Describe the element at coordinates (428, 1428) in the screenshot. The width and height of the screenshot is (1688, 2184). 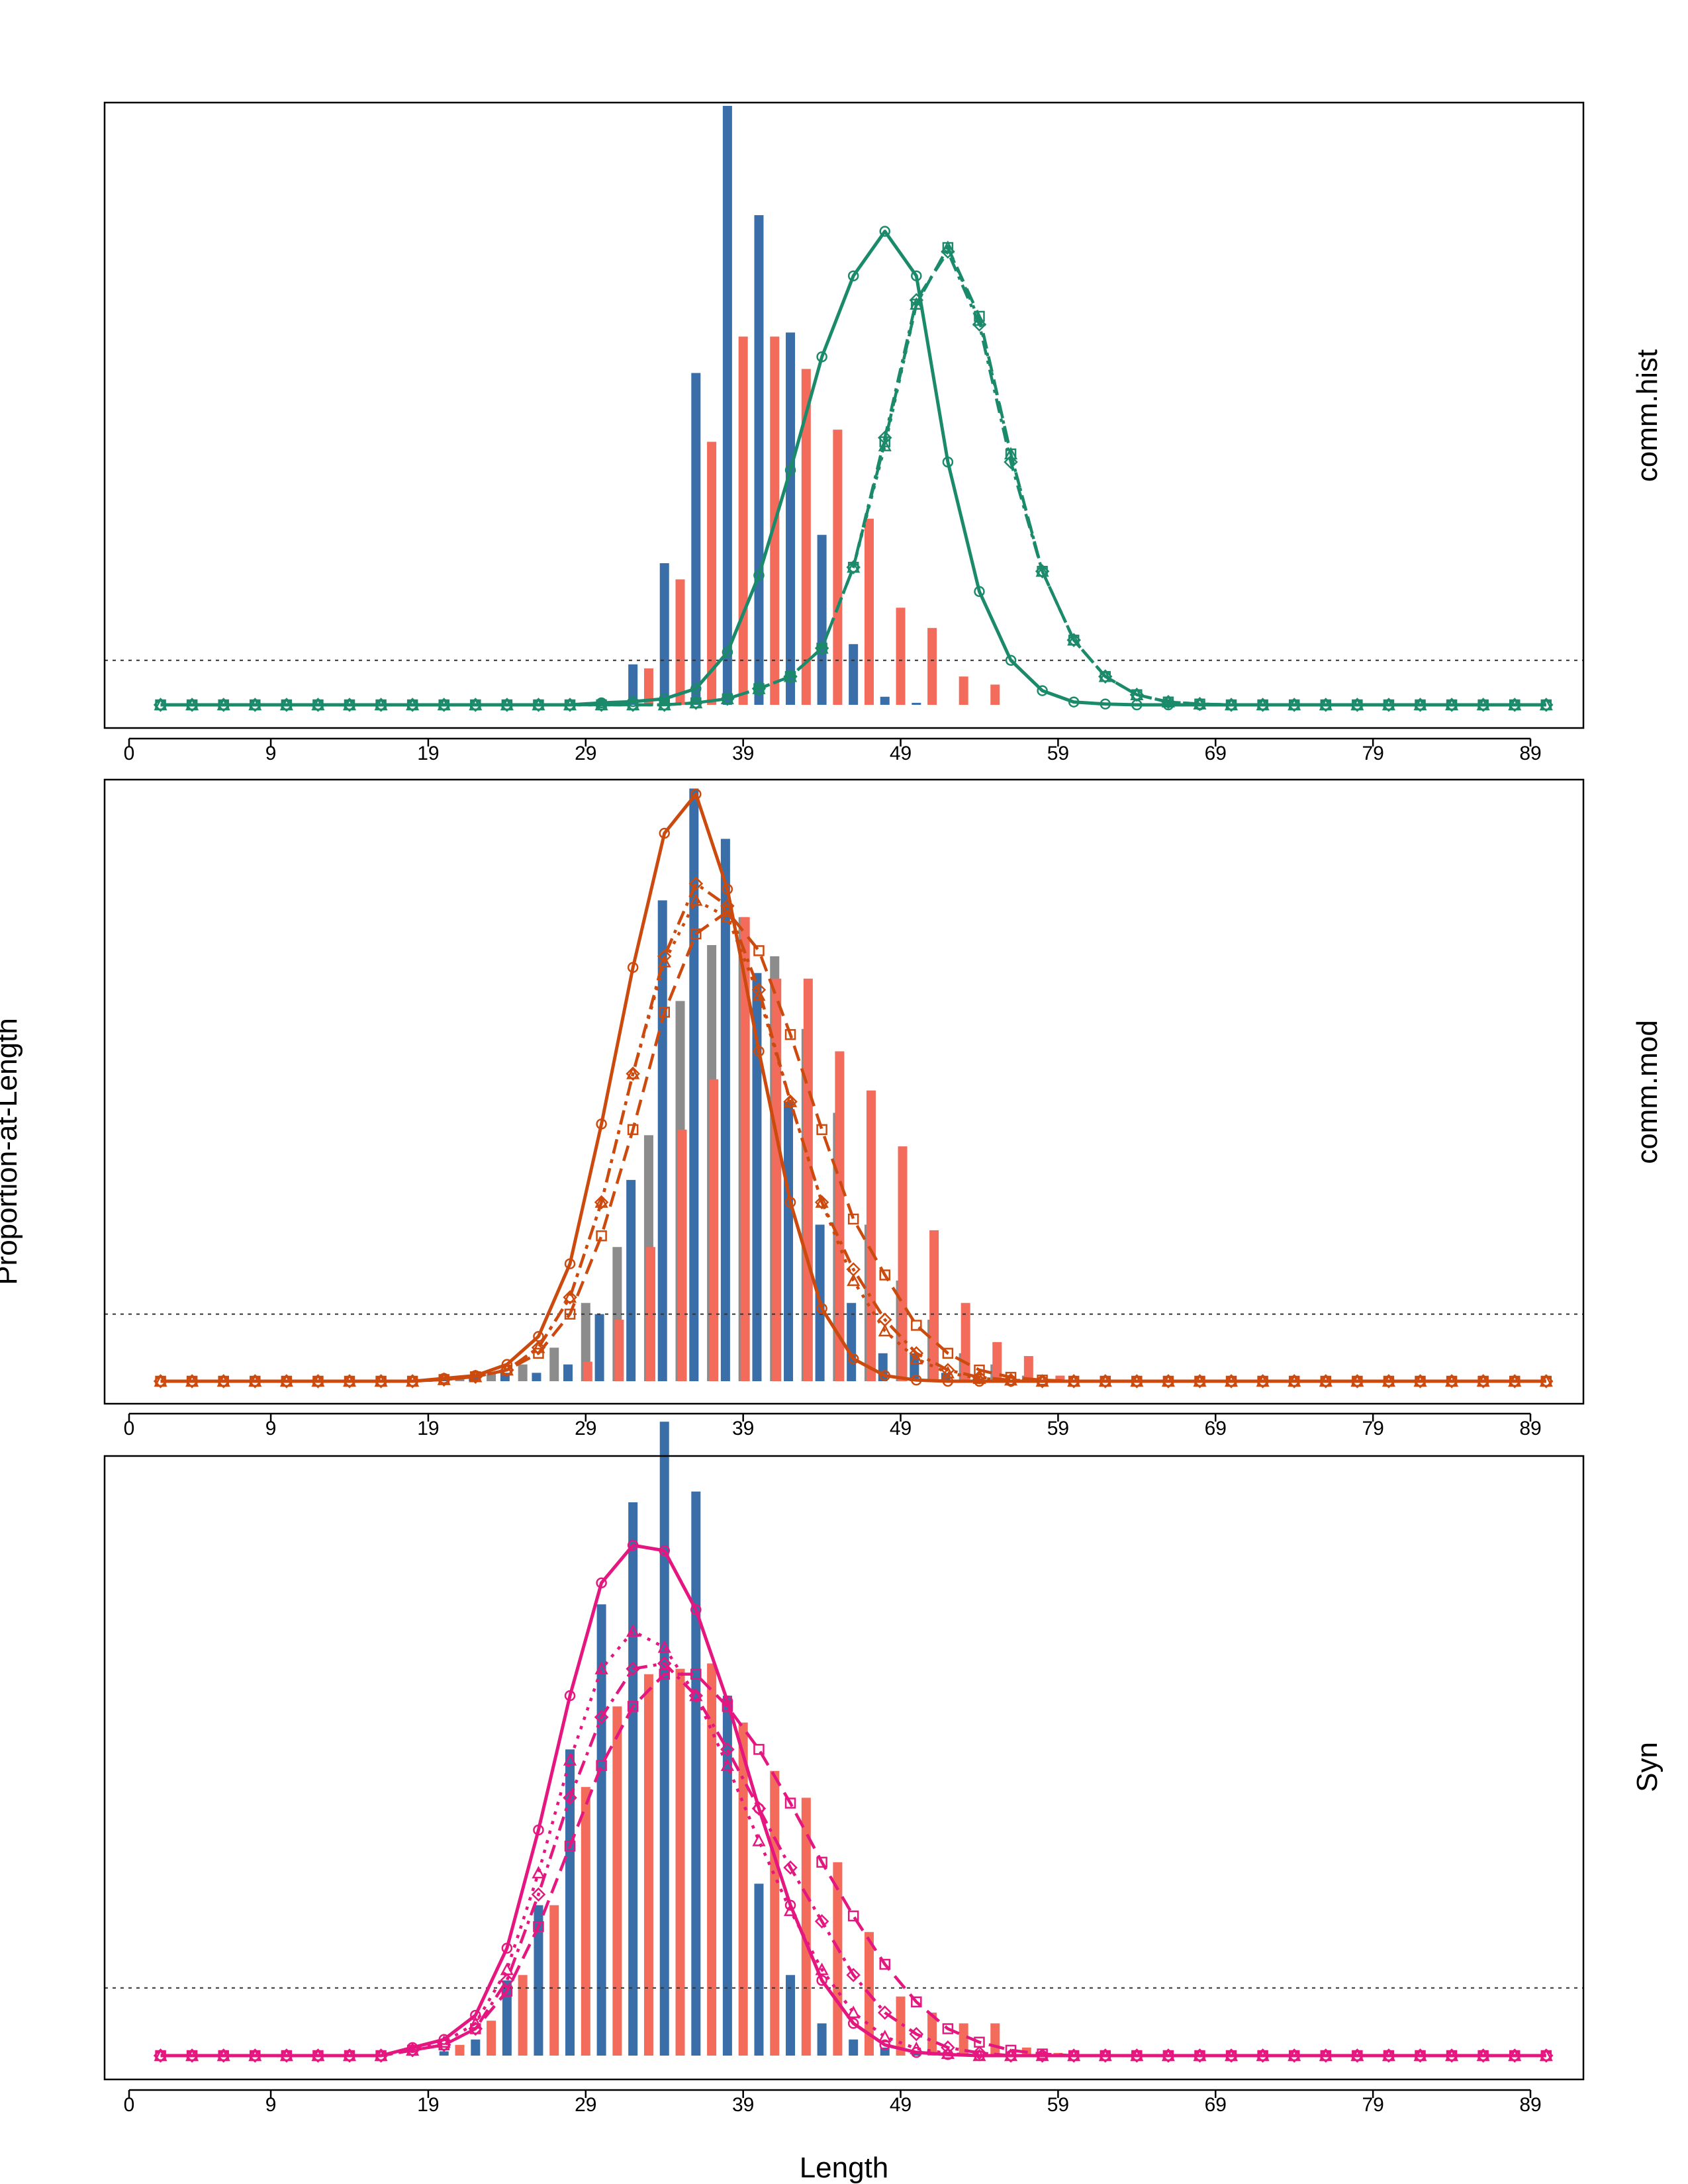
I see `x-tick-label: 19` at that location.